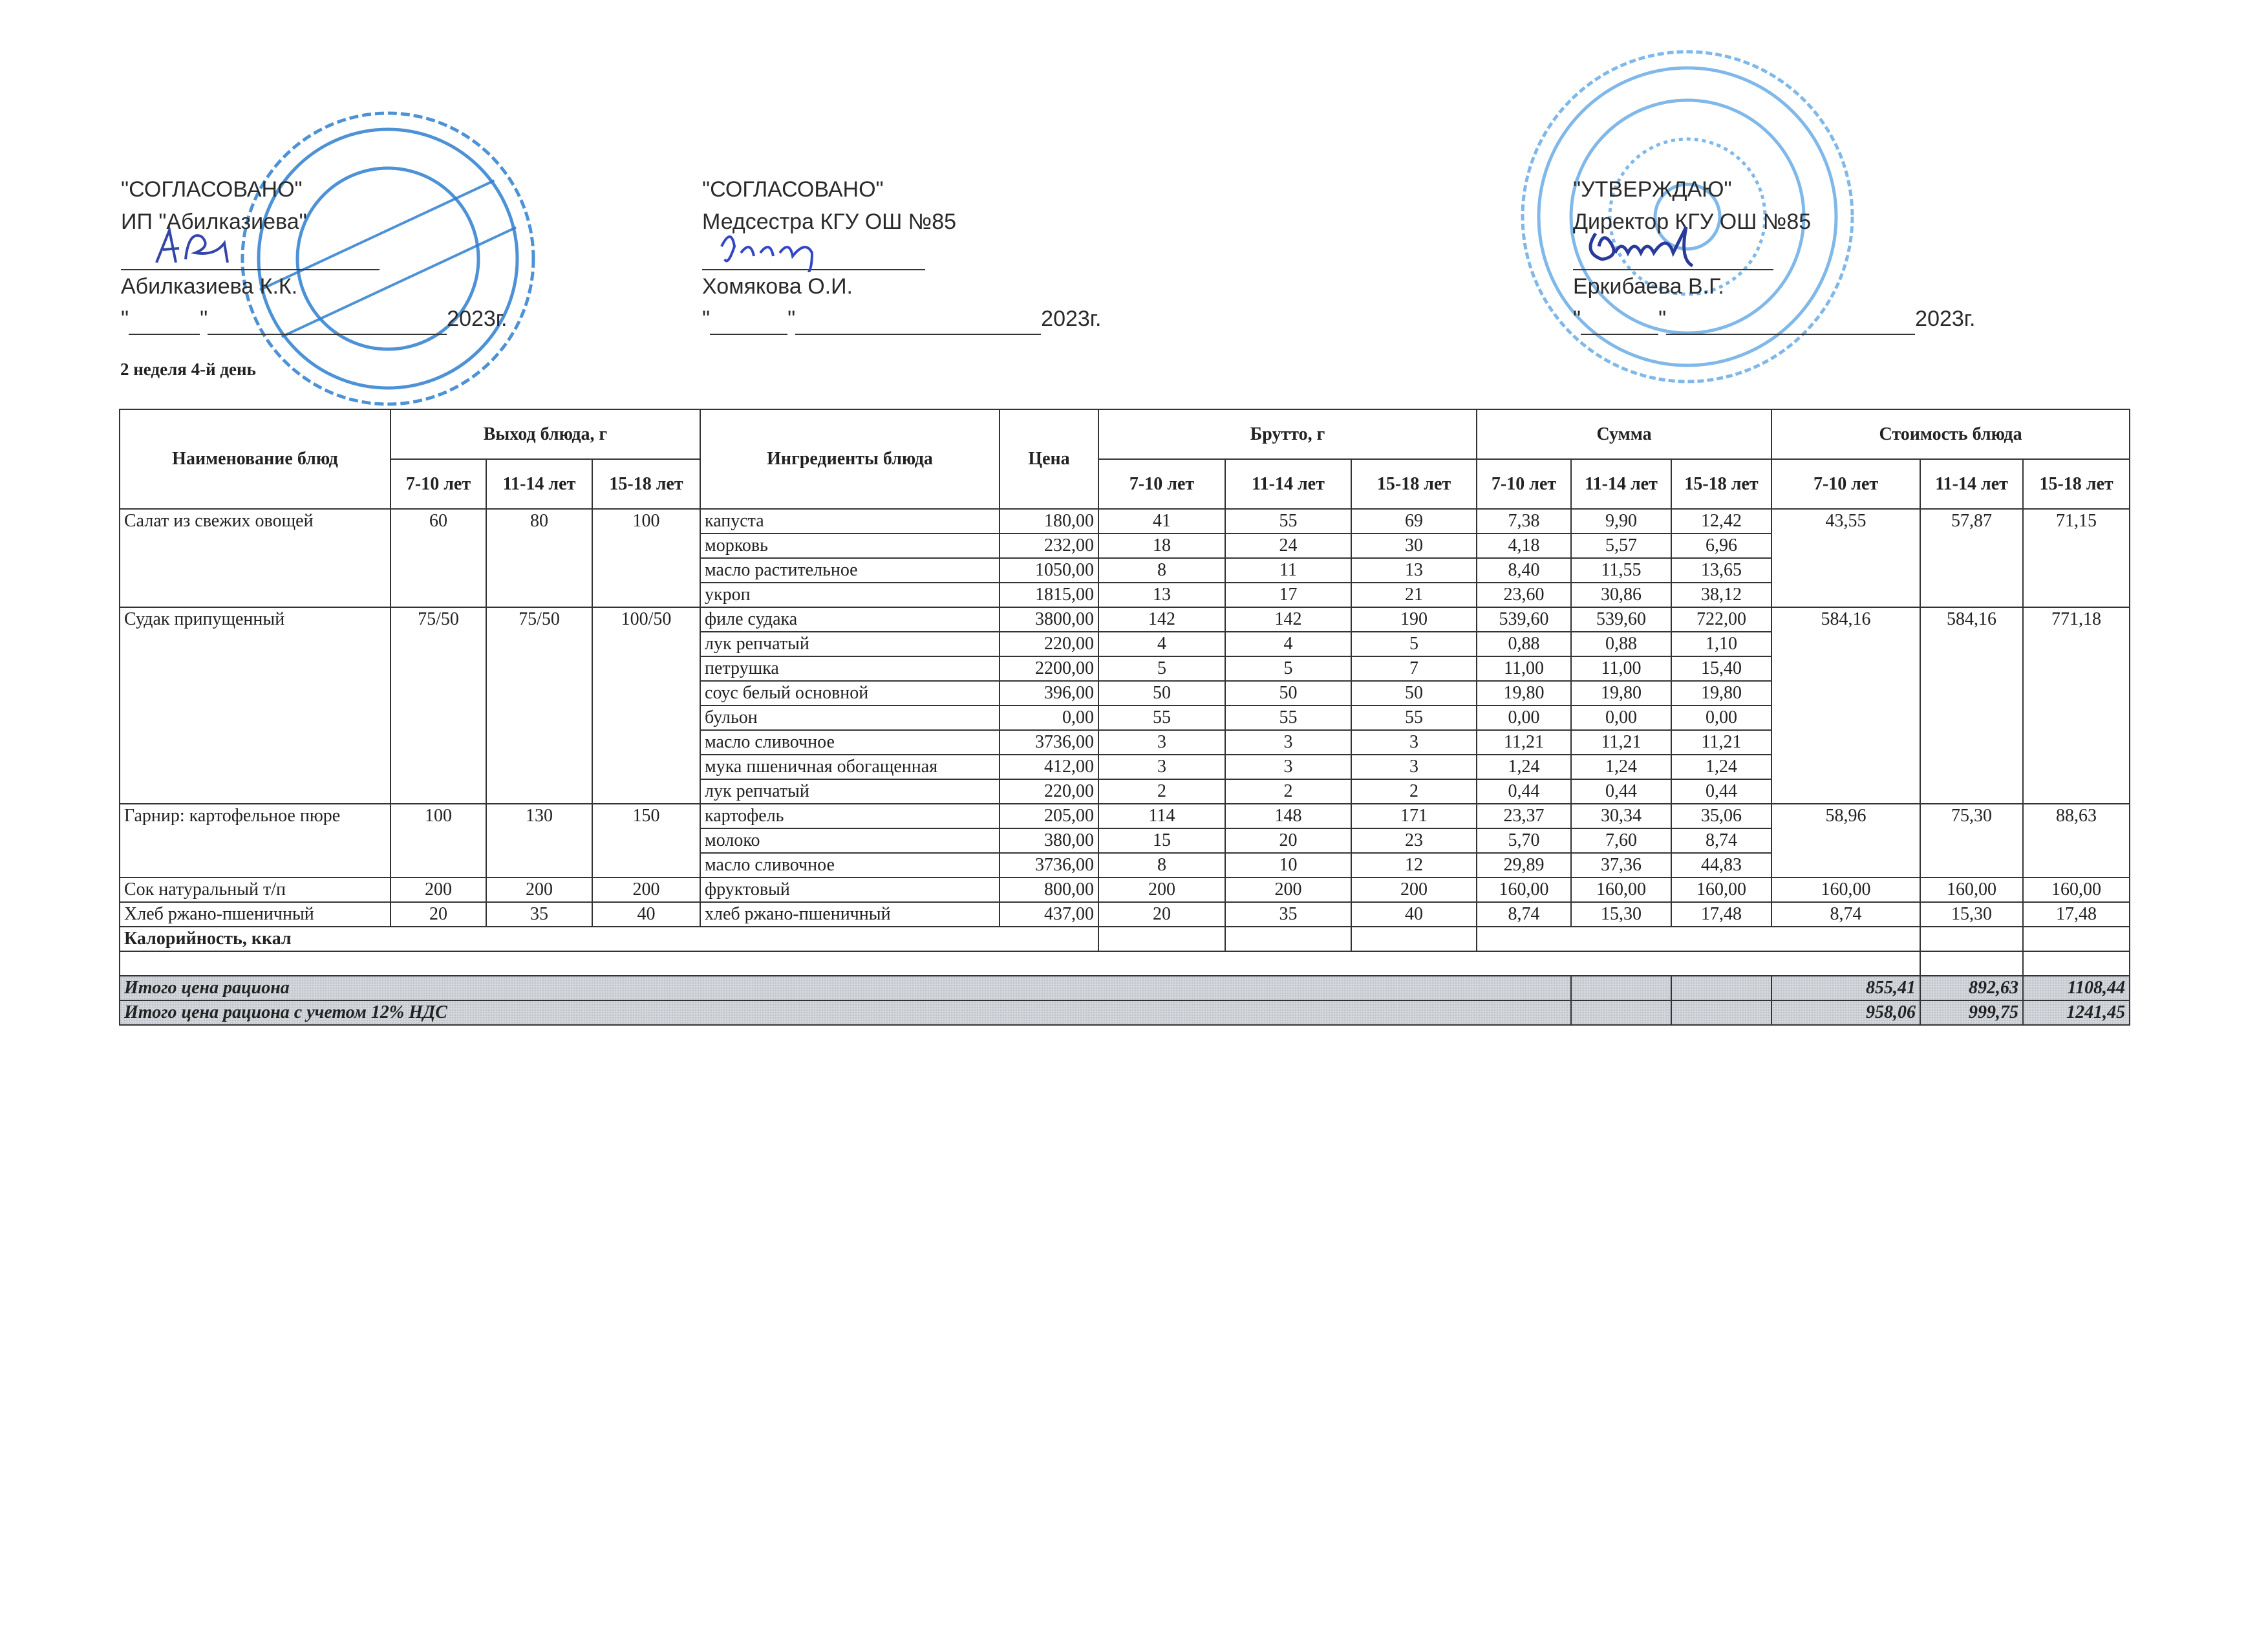 Image resolution: width=2268 pixels, height=1649 pixels. I want to click on ingredient-brutto: 4, so click(1162, 644).